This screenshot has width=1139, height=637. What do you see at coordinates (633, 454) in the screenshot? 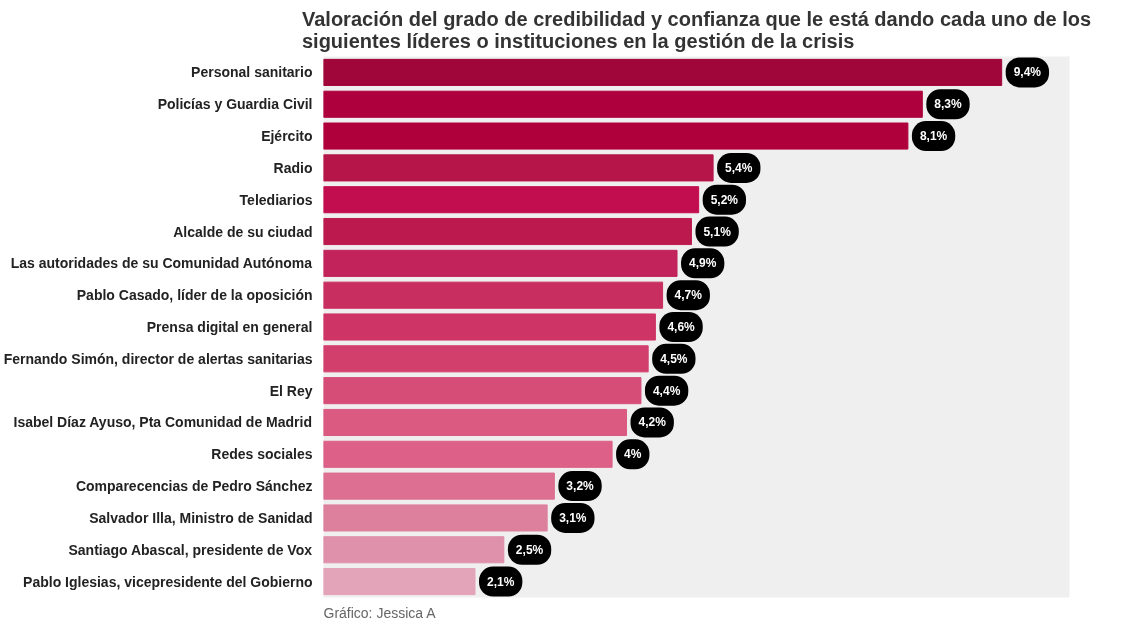
I see `data-label: 4%` at bounding box center [633, 454].